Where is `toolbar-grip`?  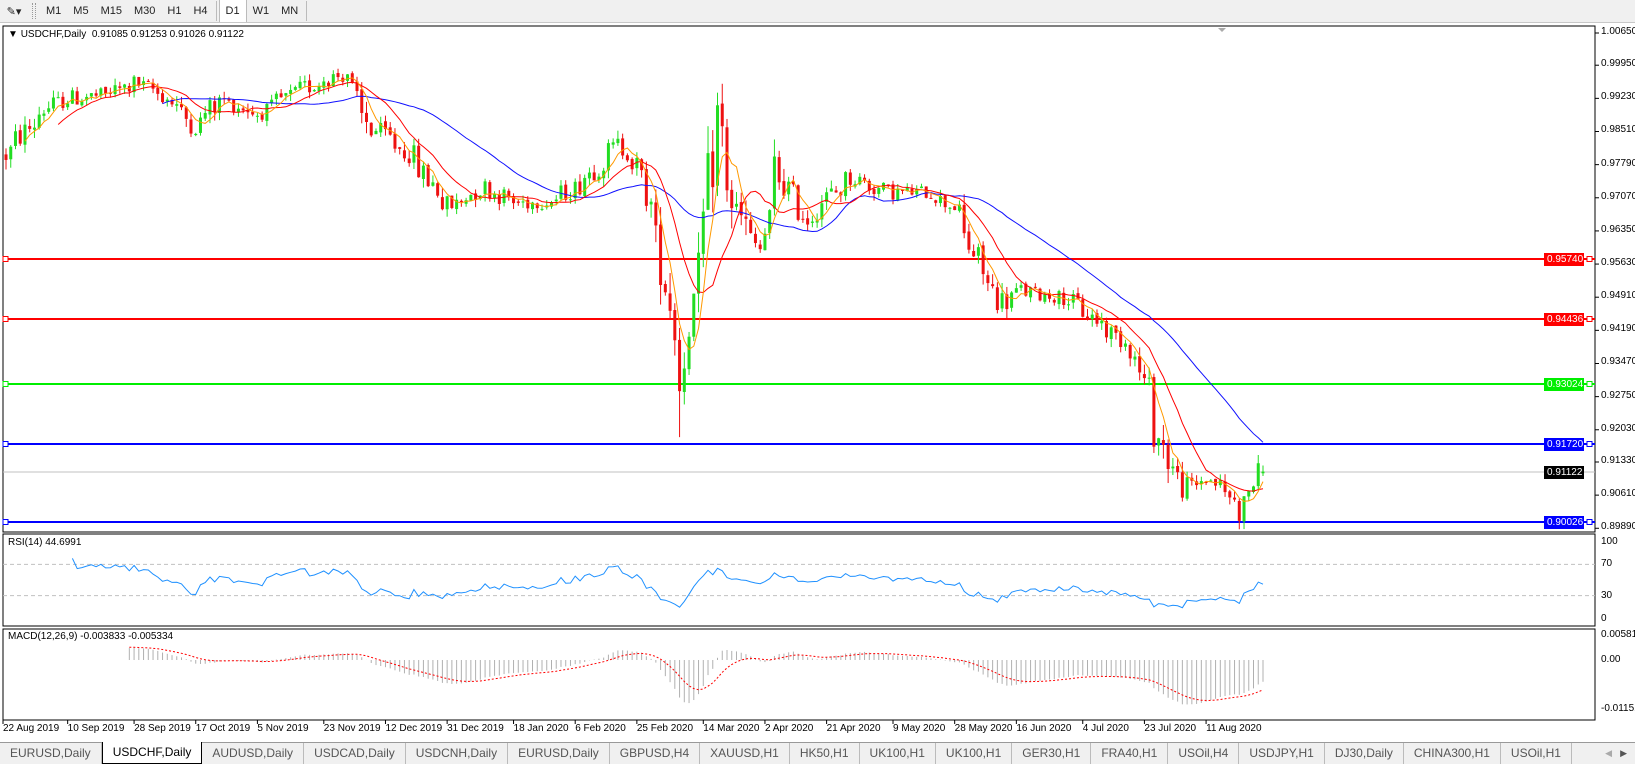
toolbar-grip is located at coordinates (34, 11).